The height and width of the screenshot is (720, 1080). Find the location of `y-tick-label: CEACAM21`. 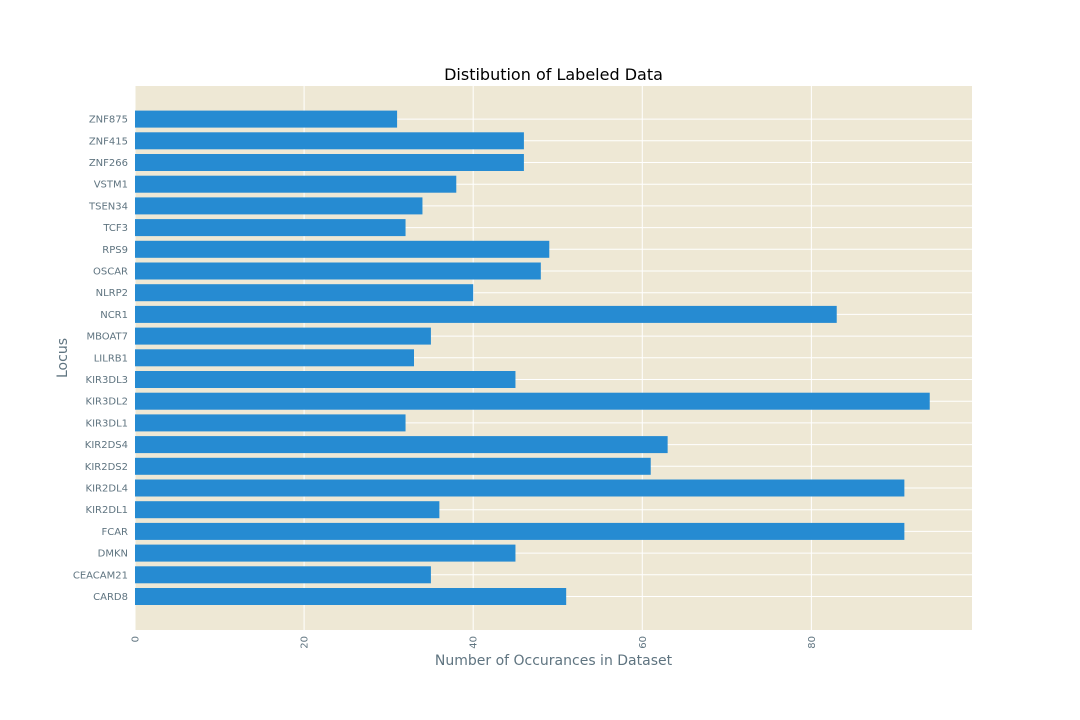

y-tick-label: CEACAM21 is located at coordinates (100, 575).